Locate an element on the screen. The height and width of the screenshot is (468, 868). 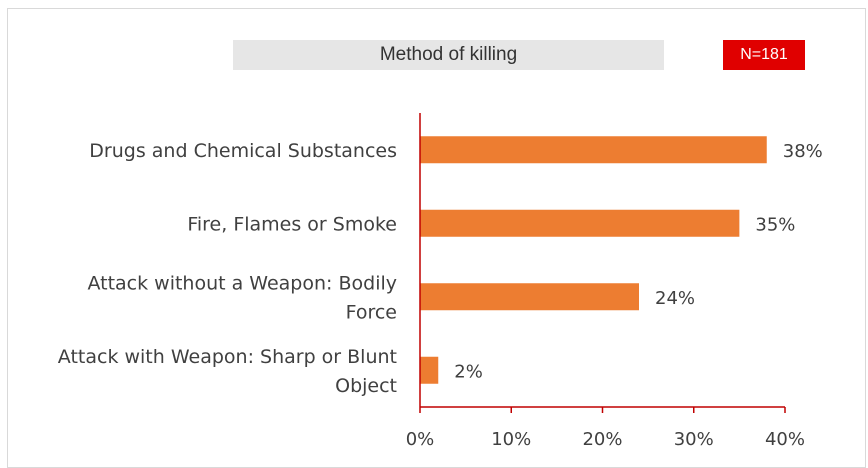
sample-size-badge: N=181 is located at coordinates (764, 55).